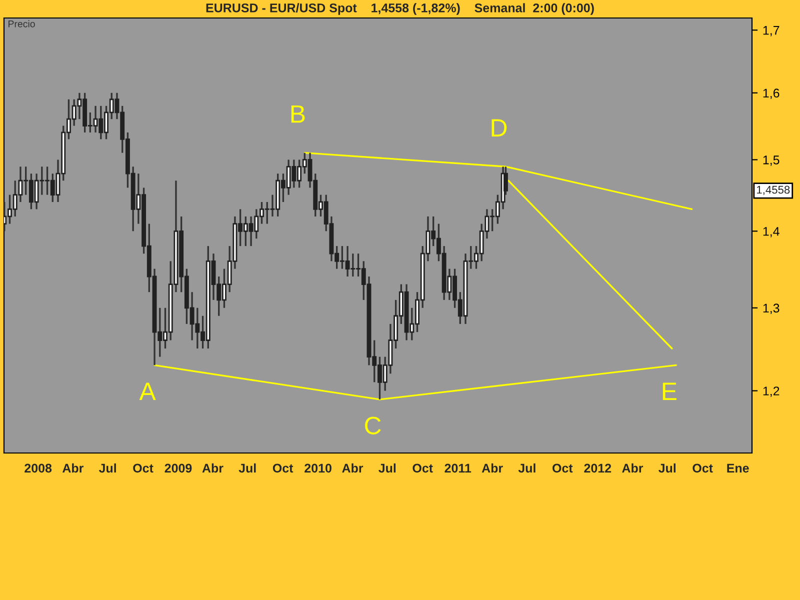 This screenshot has width=800, height=600. I want to click on y-tick-label: 1,5, so click(771, 161).